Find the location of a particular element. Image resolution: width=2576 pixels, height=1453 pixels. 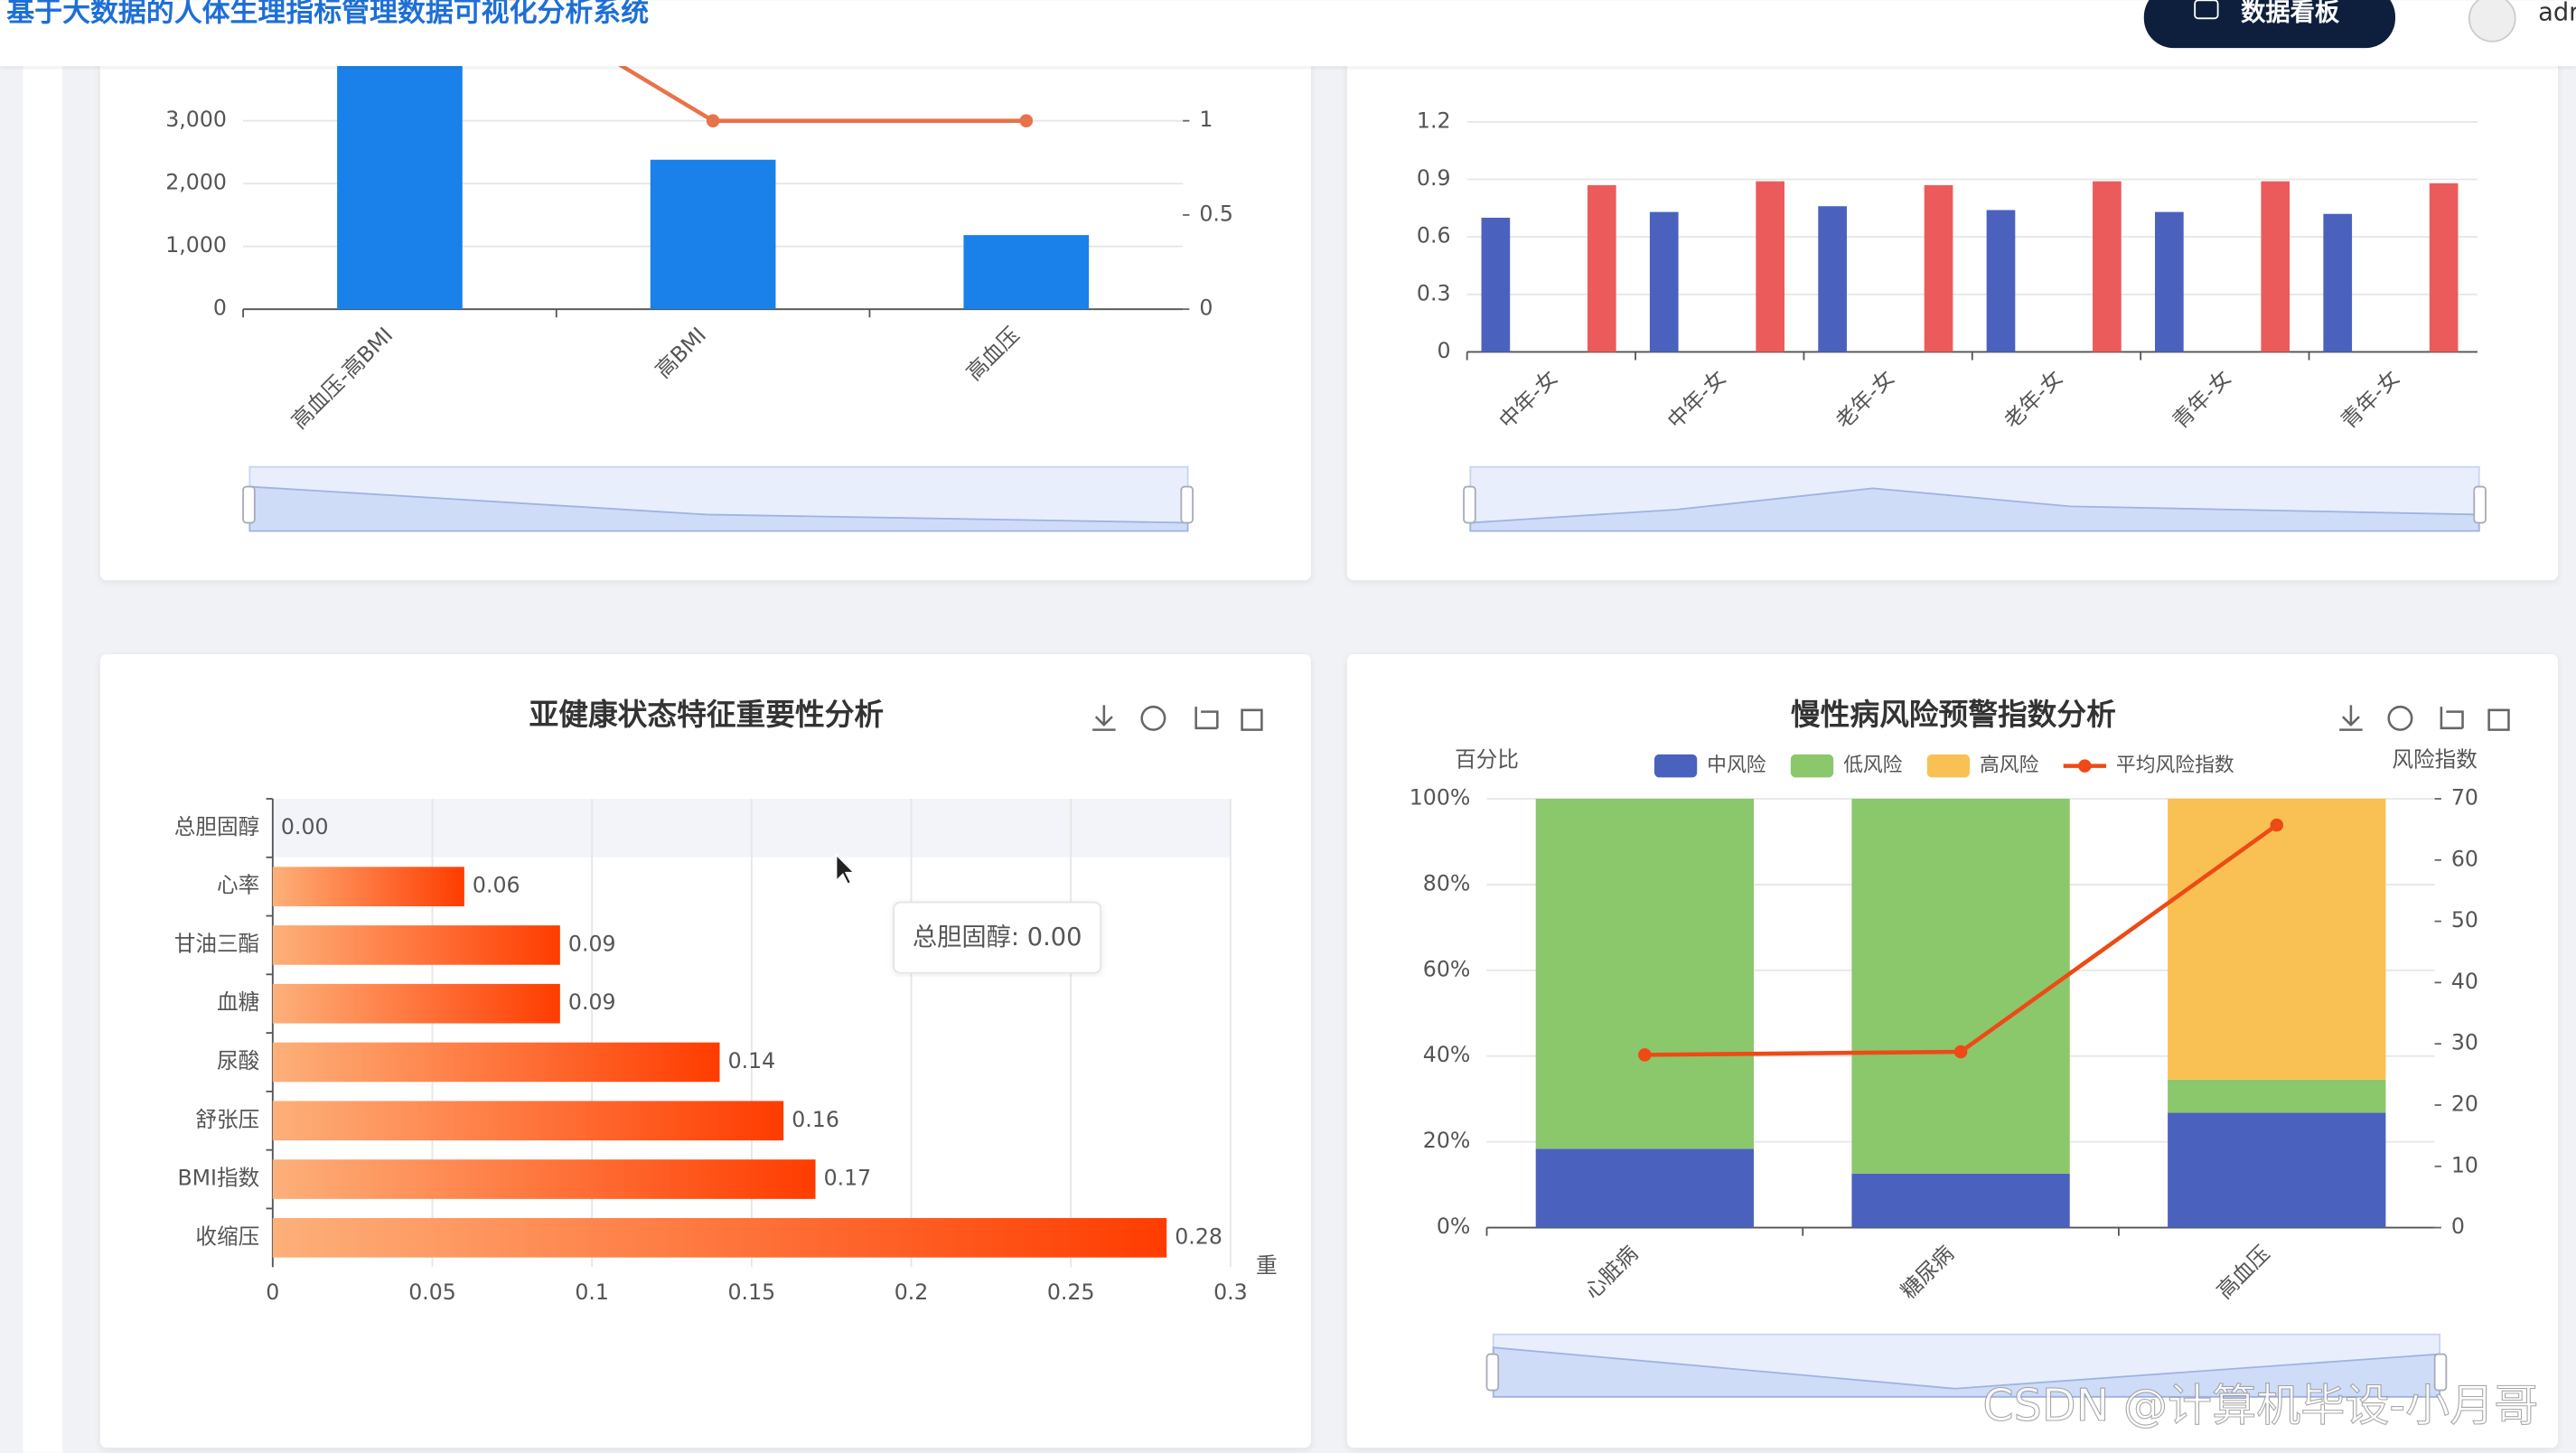

y-tick-label: 0.3 is located at coordinates (1434, 292).